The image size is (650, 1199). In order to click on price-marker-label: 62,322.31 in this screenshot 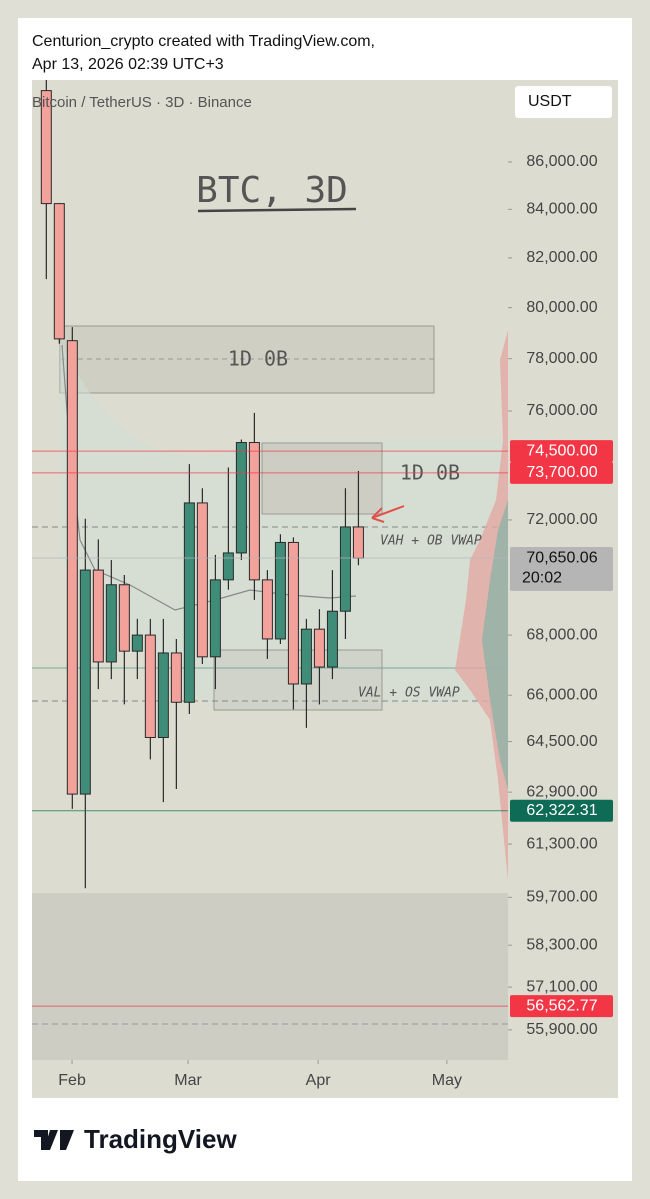, I will do `click(561, 810)`.